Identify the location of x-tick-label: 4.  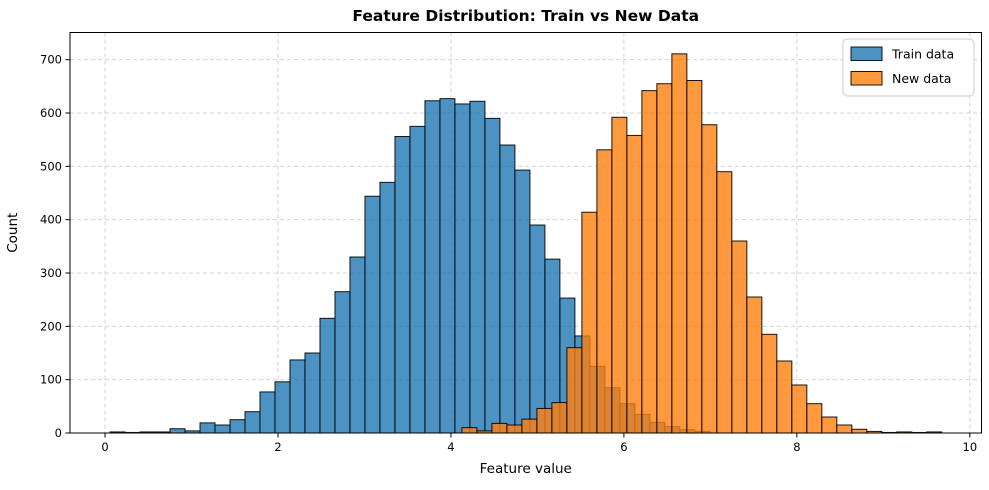
(450, 447).